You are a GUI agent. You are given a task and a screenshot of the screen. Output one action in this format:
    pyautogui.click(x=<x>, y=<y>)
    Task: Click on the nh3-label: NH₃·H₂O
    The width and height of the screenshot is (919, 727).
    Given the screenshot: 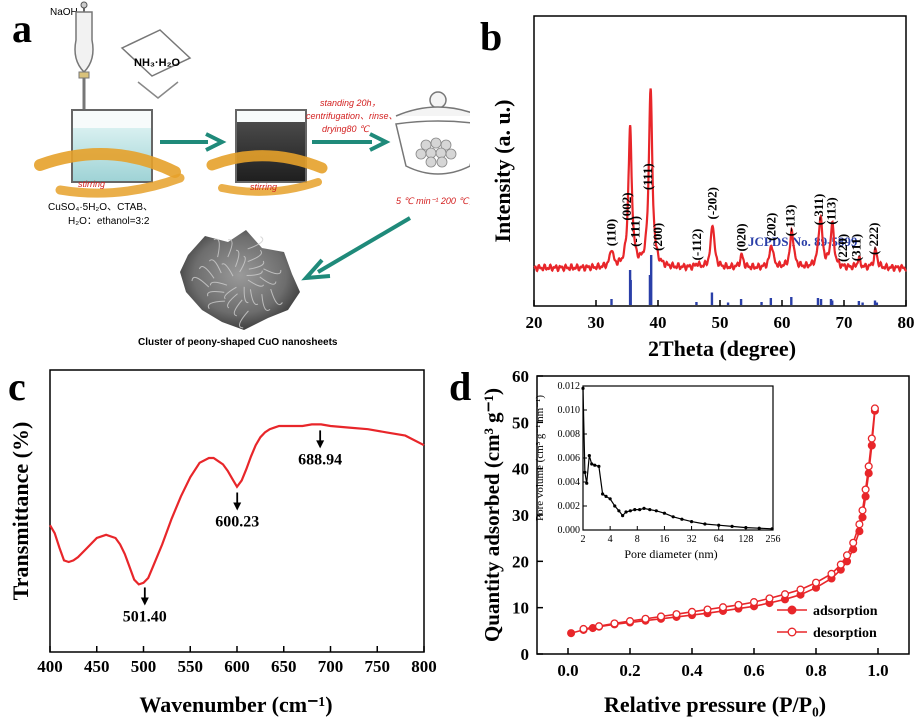 What is the action you would take?
    pyautogui.click(x=157, y=63)
    